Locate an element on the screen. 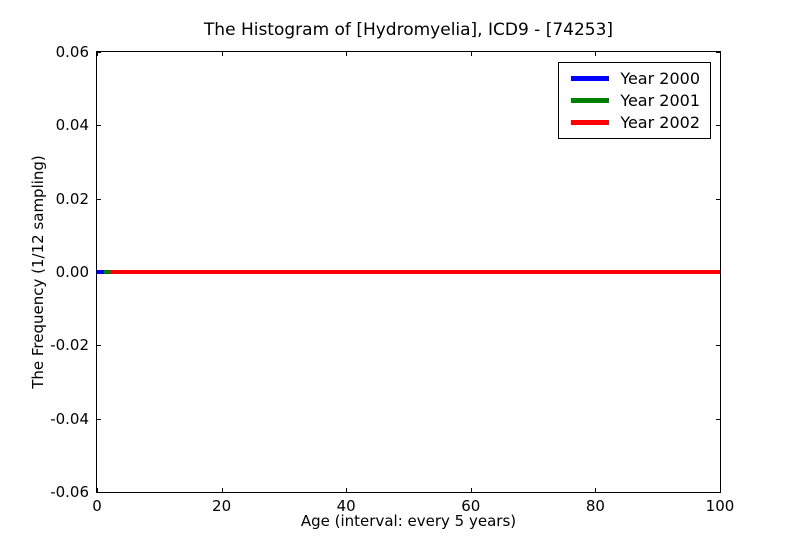 The width and height of the screenshot is (800, 550). x-tick-label: 20 is located at coordinates (222, 506).